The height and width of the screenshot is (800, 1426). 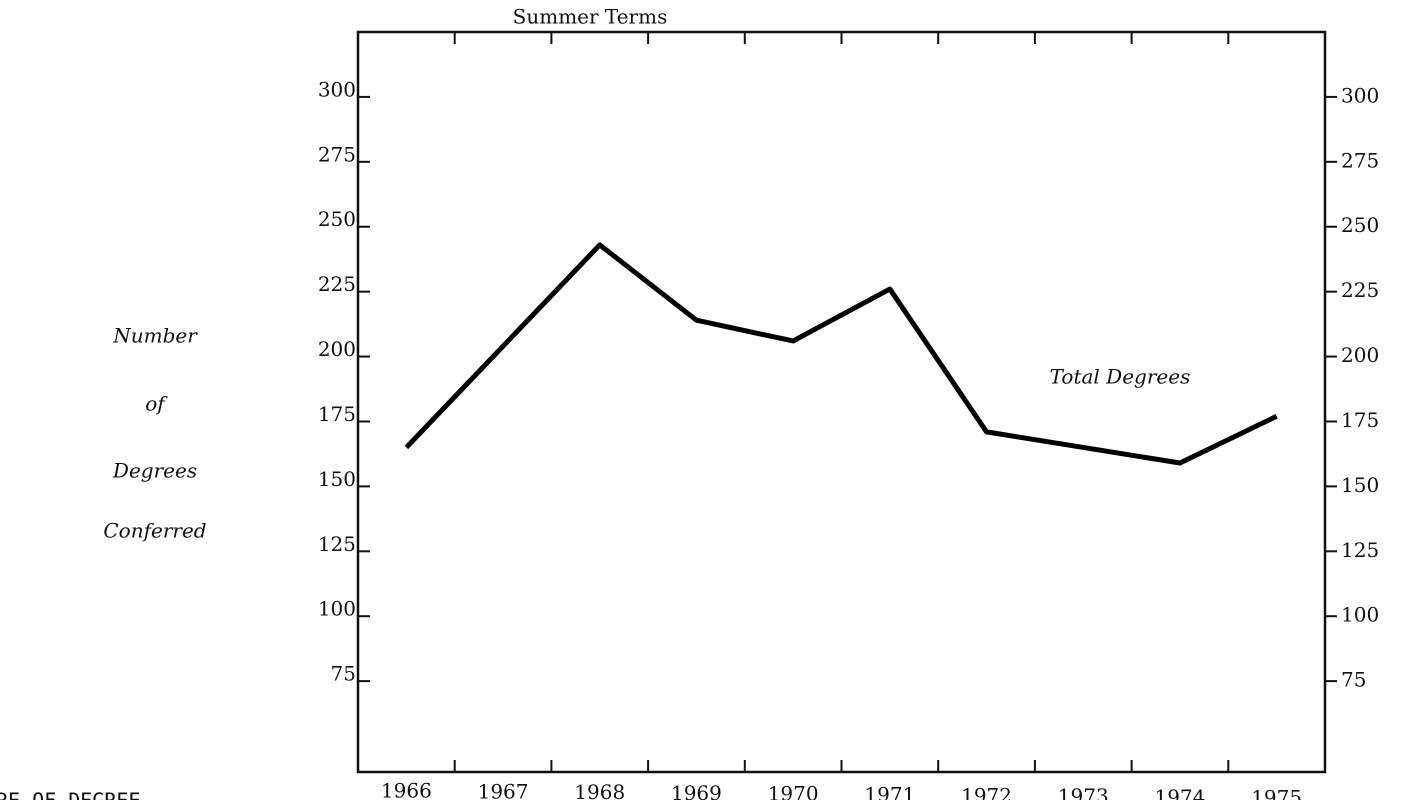 What do you see at coordinates (337, 349) in the screenshot?
I see `y-tick-label: 200` at bounding box center [337, 349].